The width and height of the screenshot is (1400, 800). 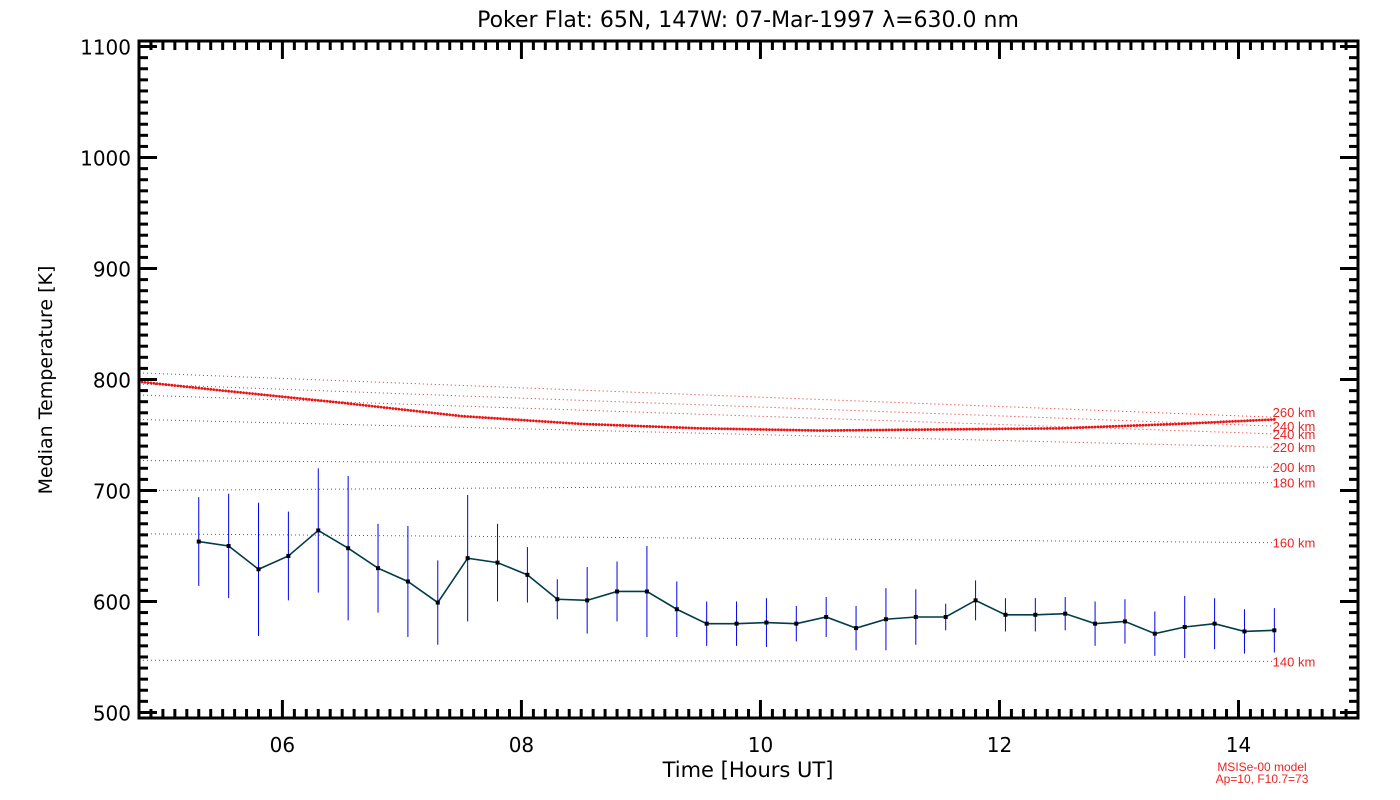 I want to click on y-tick-label: 800, so click(x=112, y=381).